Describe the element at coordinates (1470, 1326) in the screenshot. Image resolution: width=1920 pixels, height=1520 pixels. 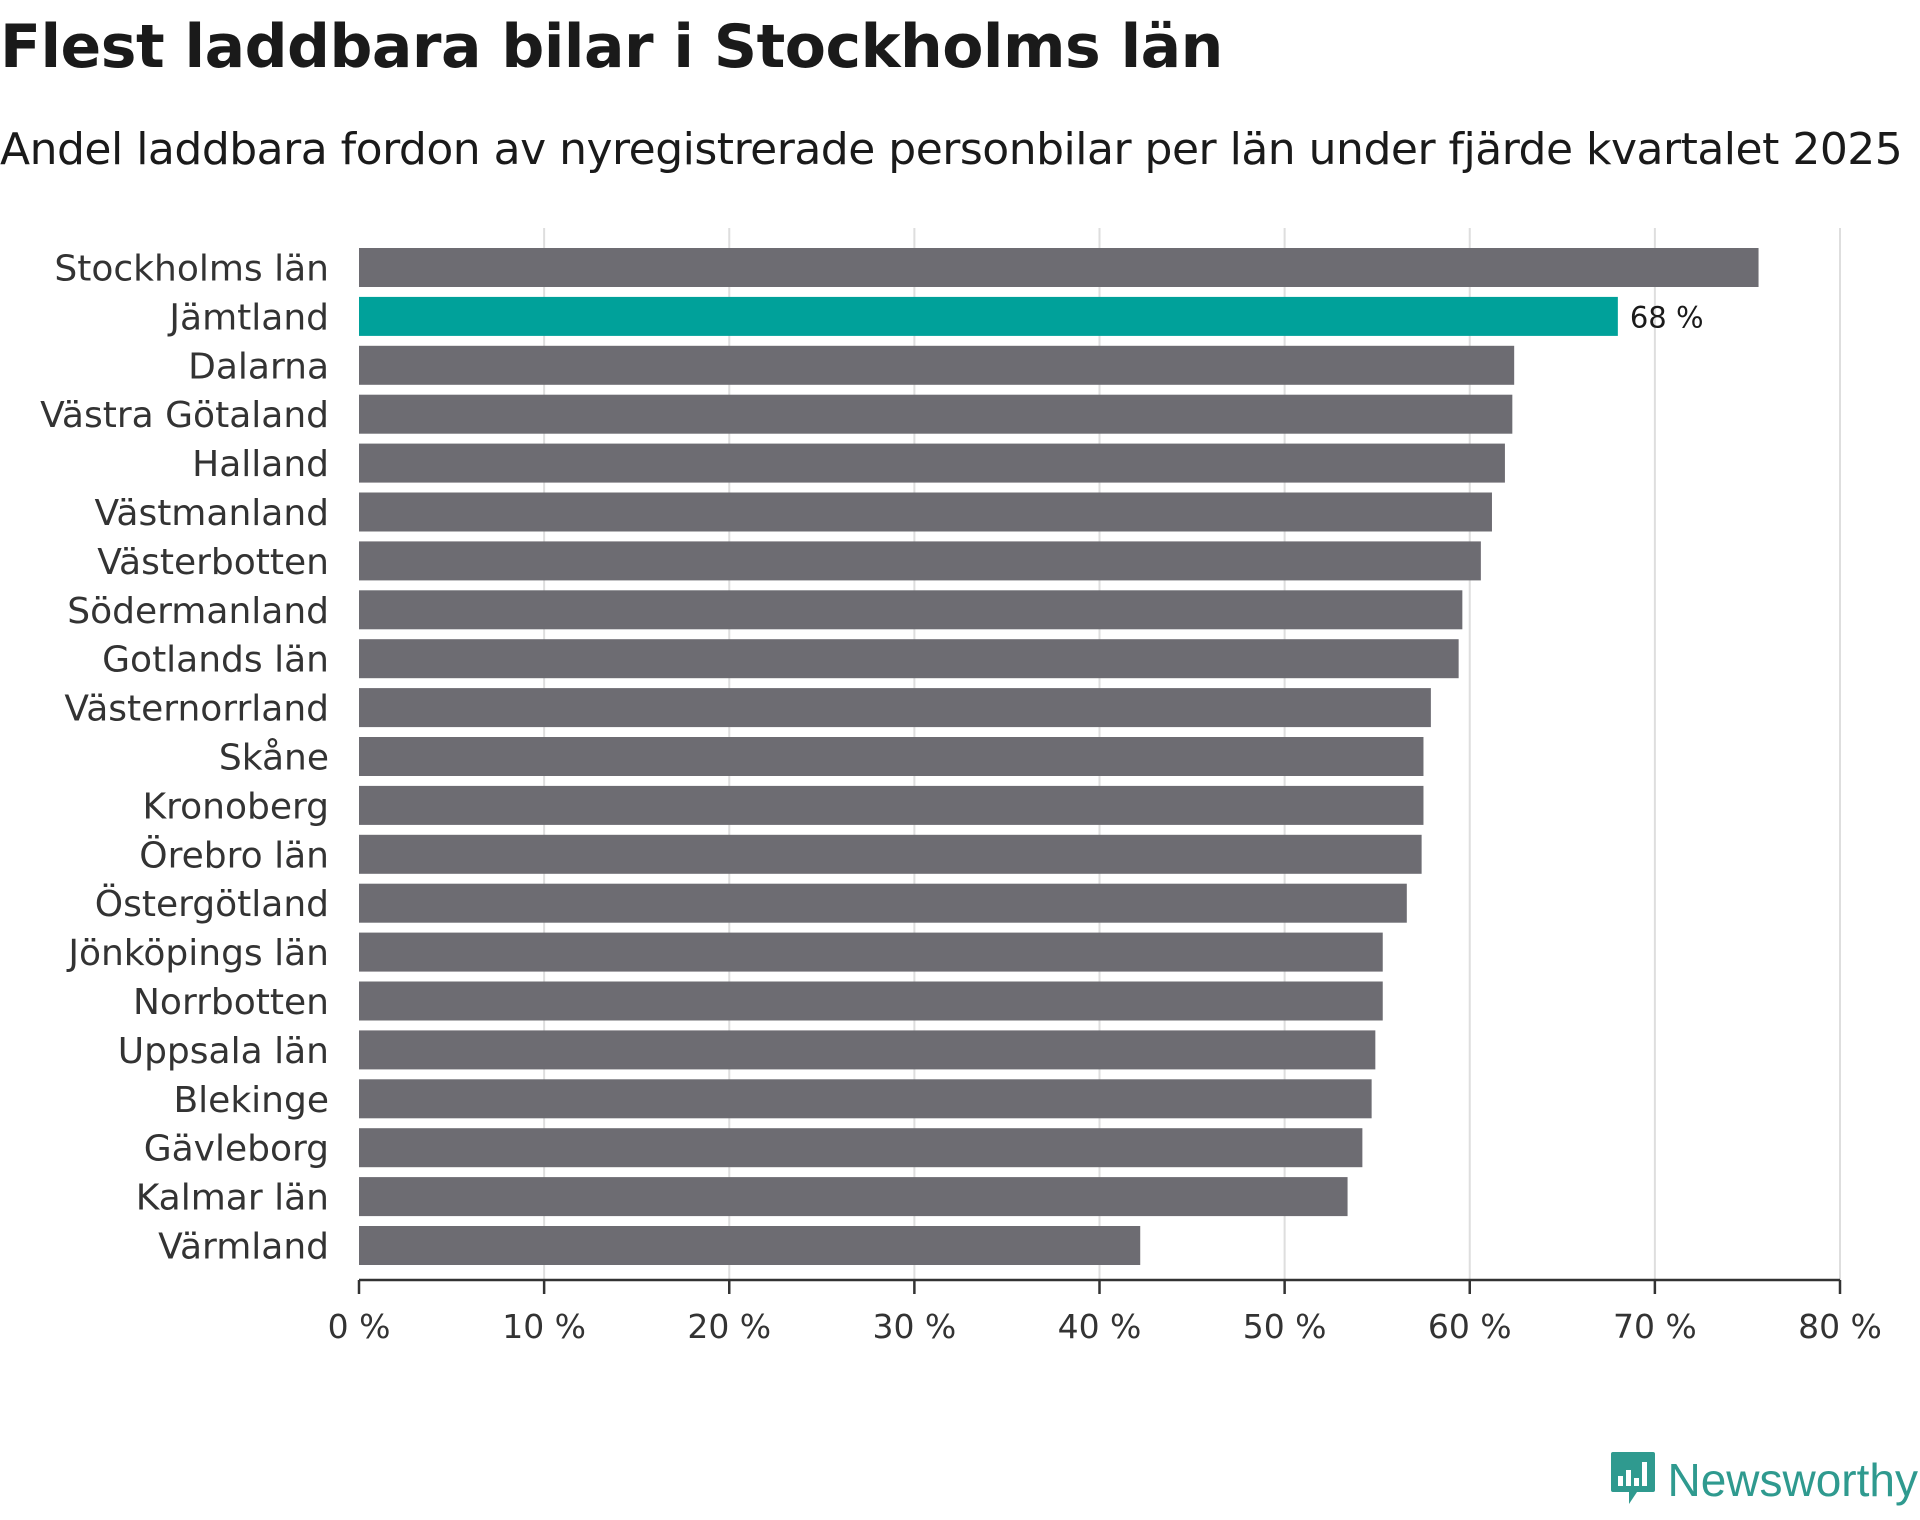
I see `x-tick-label: 60 %` at that location.